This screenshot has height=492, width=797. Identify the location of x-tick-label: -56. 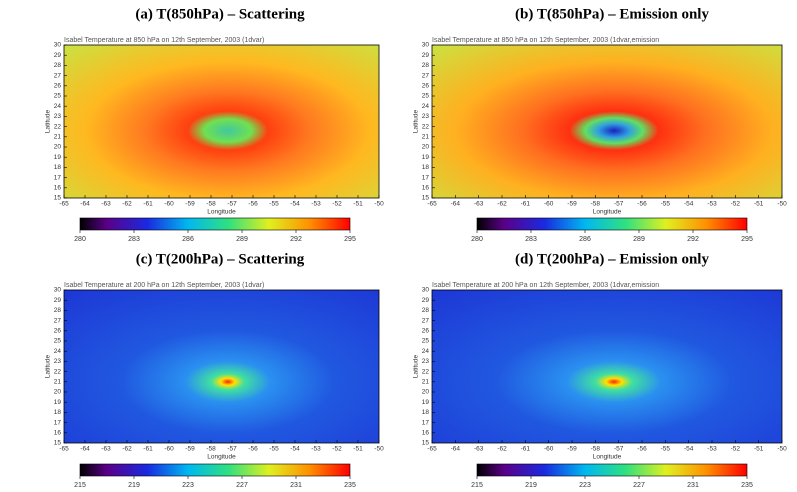
(253, 449).